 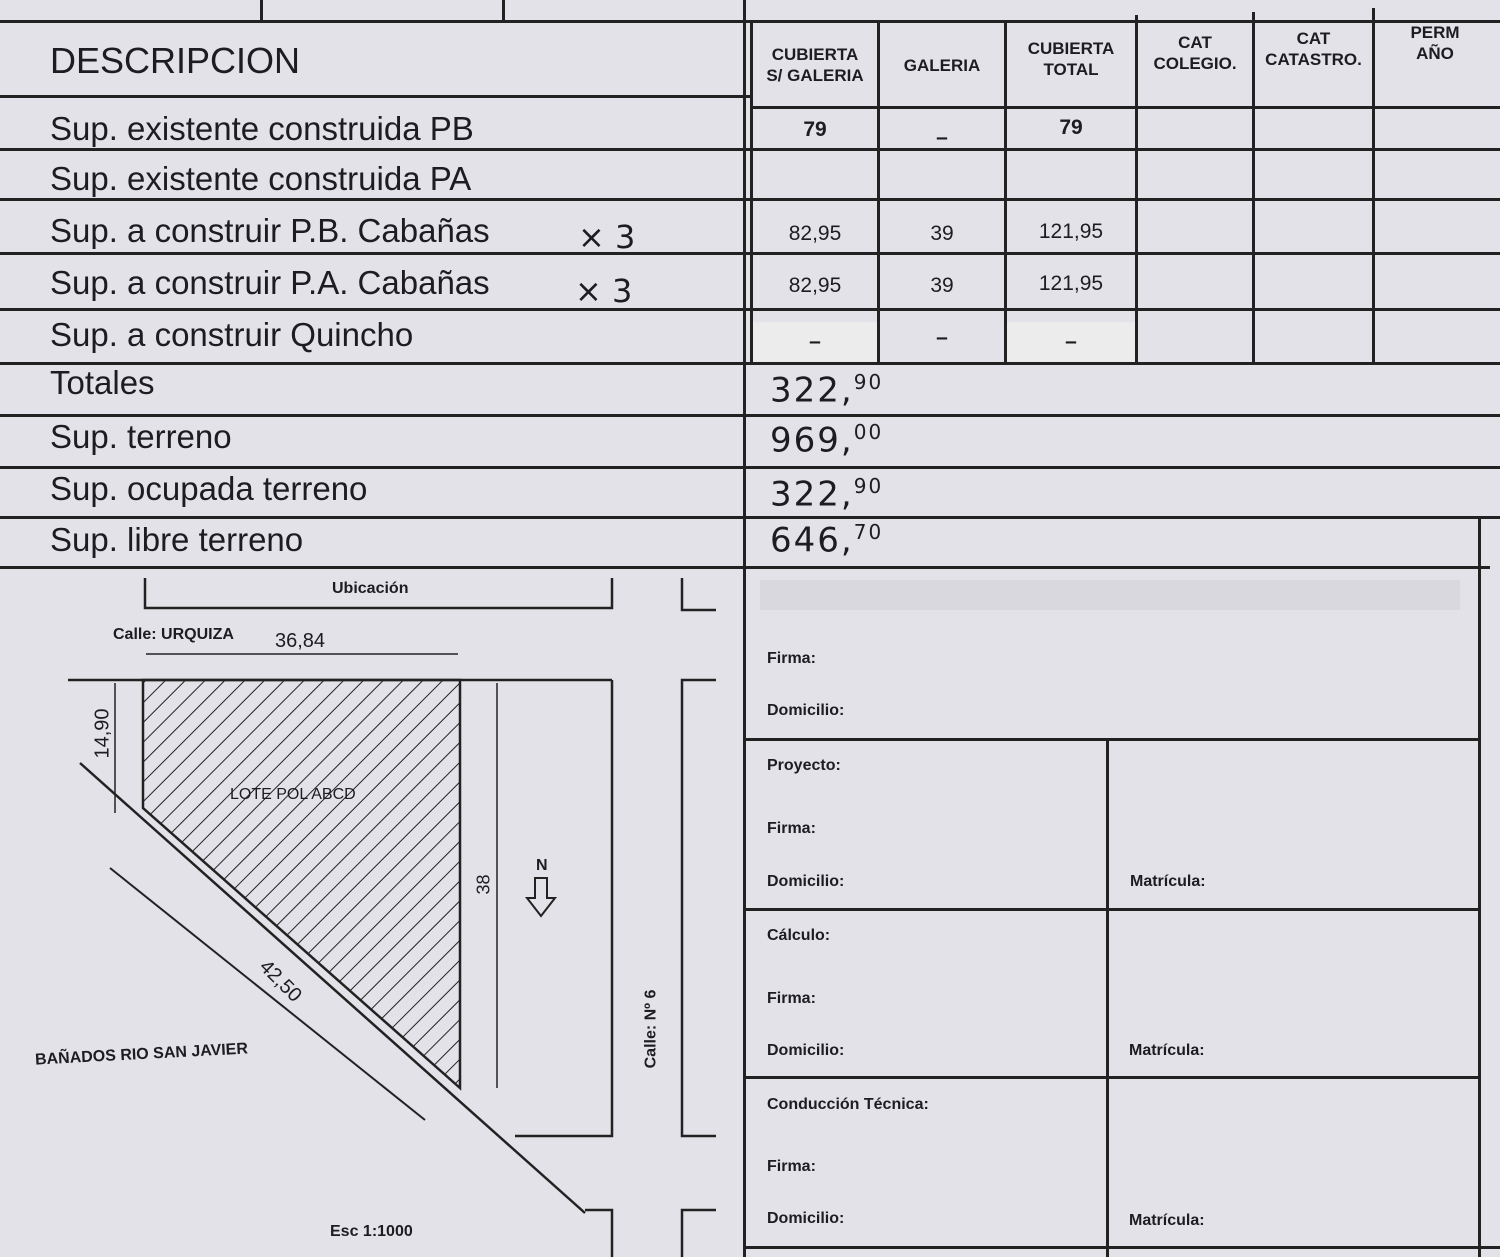 What do you see at coordinates (177, 539) in the screenshot?
I see `summary-label: Sup. libre terreno` at bounding box center [177, 539].